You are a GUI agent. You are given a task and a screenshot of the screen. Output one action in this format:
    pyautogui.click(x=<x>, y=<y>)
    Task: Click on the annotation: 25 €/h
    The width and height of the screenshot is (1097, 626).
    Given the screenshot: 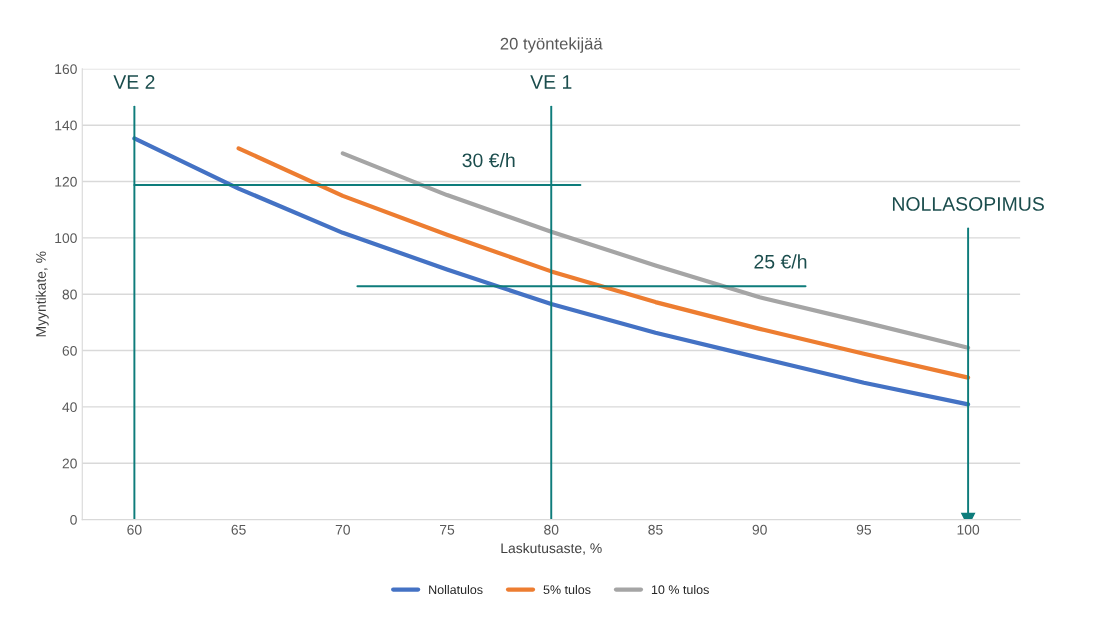 What is the action you would take?
    pyautogui.click(x=780, y=261)
    